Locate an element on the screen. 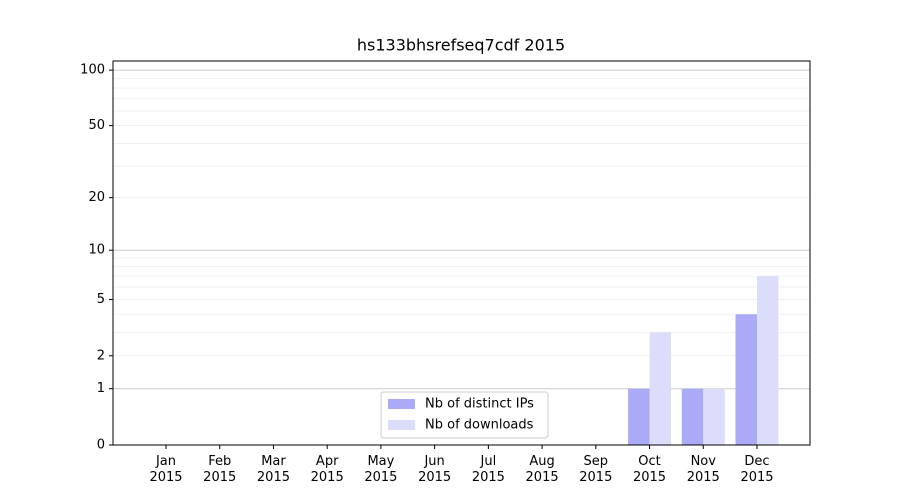  legend-box is located at coordinates (464, 415).